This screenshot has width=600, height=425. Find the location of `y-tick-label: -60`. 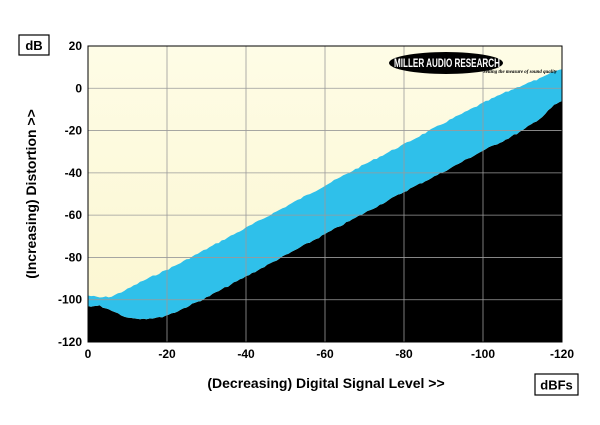

y-tick-label: -60 is located at coordinates (74, 215).